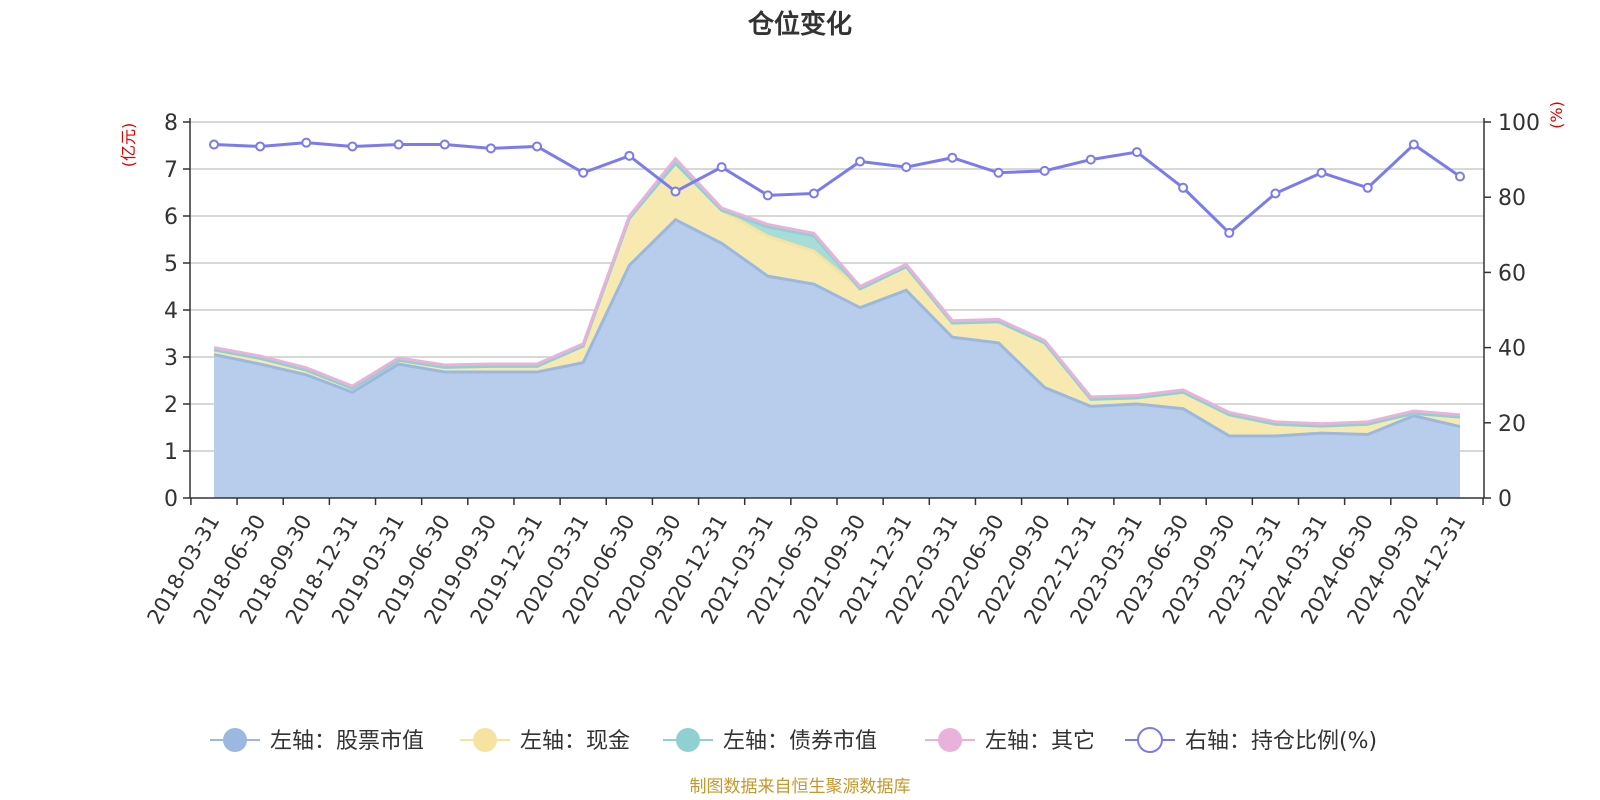 Image resolution: width=1600 pixels, height=800 pixels. What do you see at coordinates (800, 741) in the screenshot?
I see `legend-label: 左轴：债券市值` at bounding box center [800, 741].